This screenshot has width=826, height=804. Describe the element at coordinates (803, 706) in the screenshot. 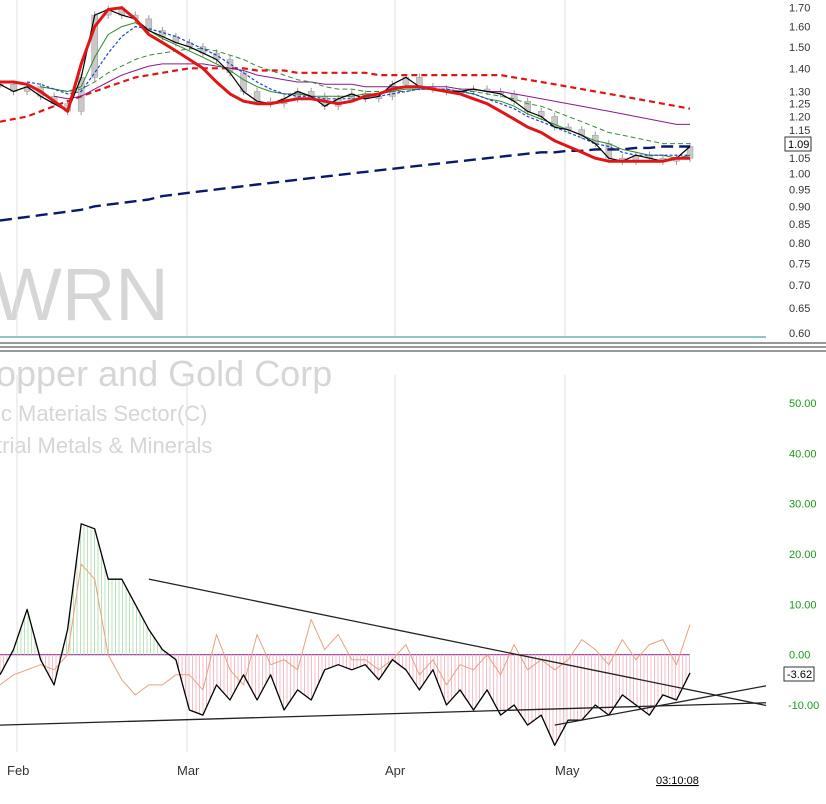

I see `indicator-tick-label: -10.00` at that location.